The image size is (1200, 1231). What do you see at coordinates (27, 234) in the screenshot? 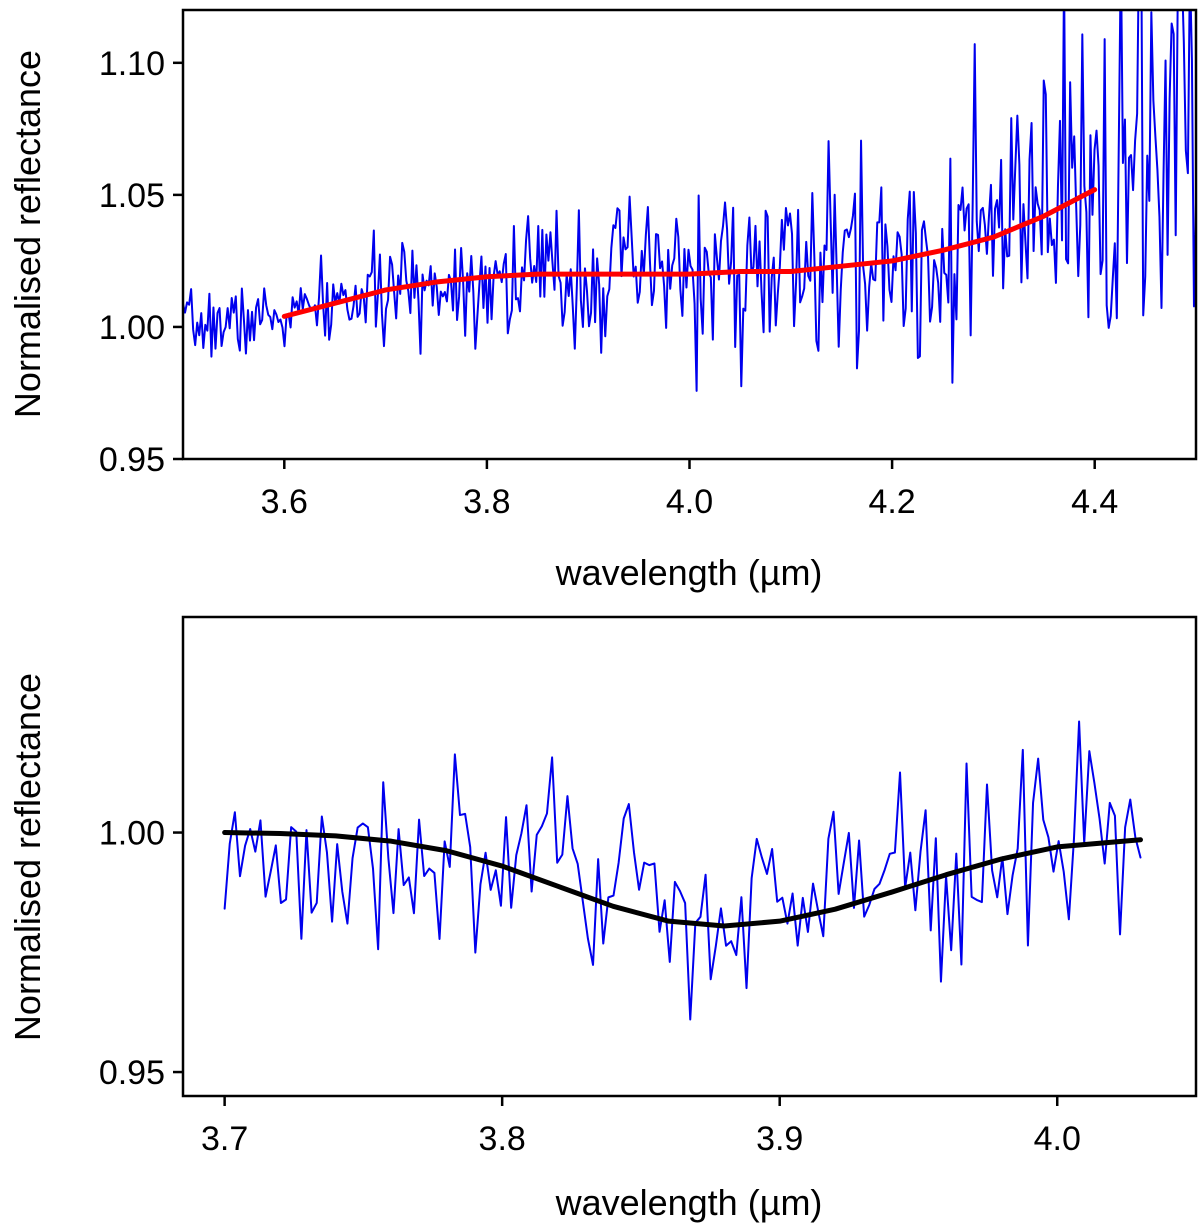
I see `top-panel-y-axis-label: Normalised reflectance` at bounding box center [27, 234].